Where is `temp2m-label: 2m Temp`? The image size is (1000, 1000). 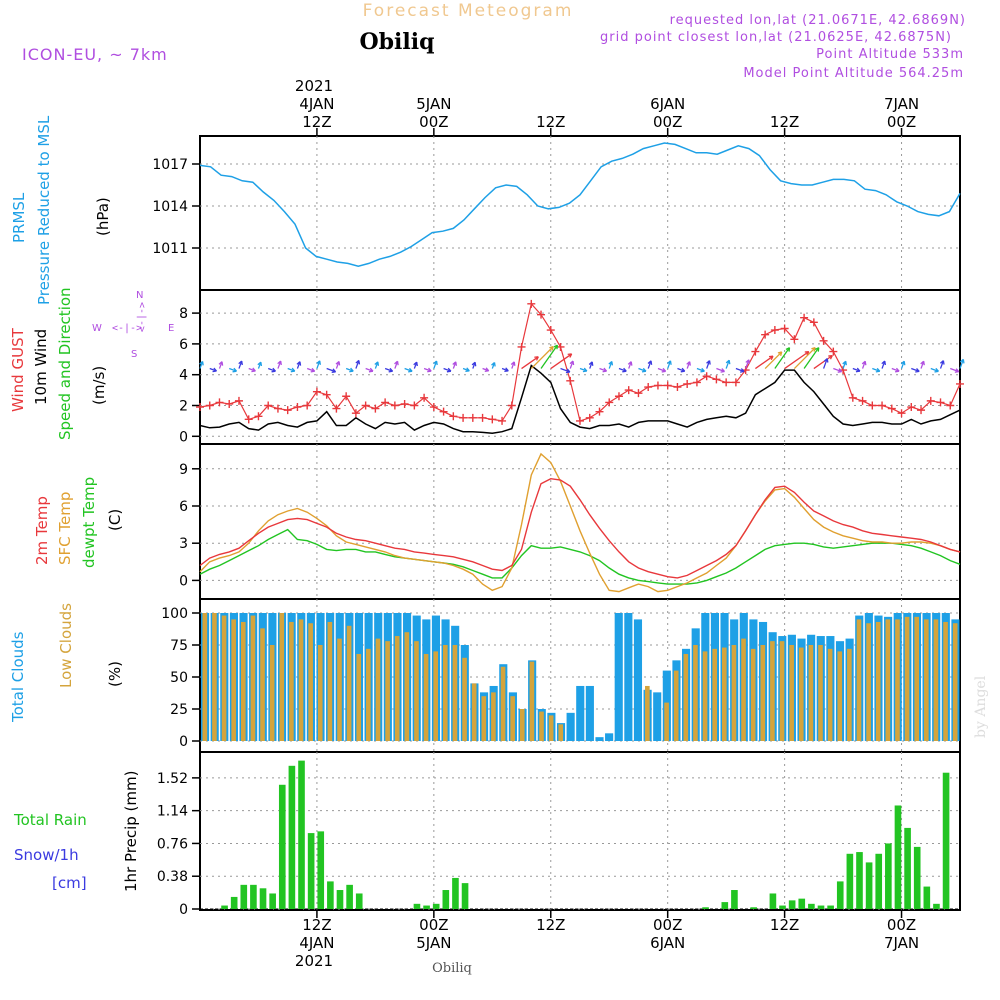 temp2m-label: 2m Temp is located at coordinates (42, 530).